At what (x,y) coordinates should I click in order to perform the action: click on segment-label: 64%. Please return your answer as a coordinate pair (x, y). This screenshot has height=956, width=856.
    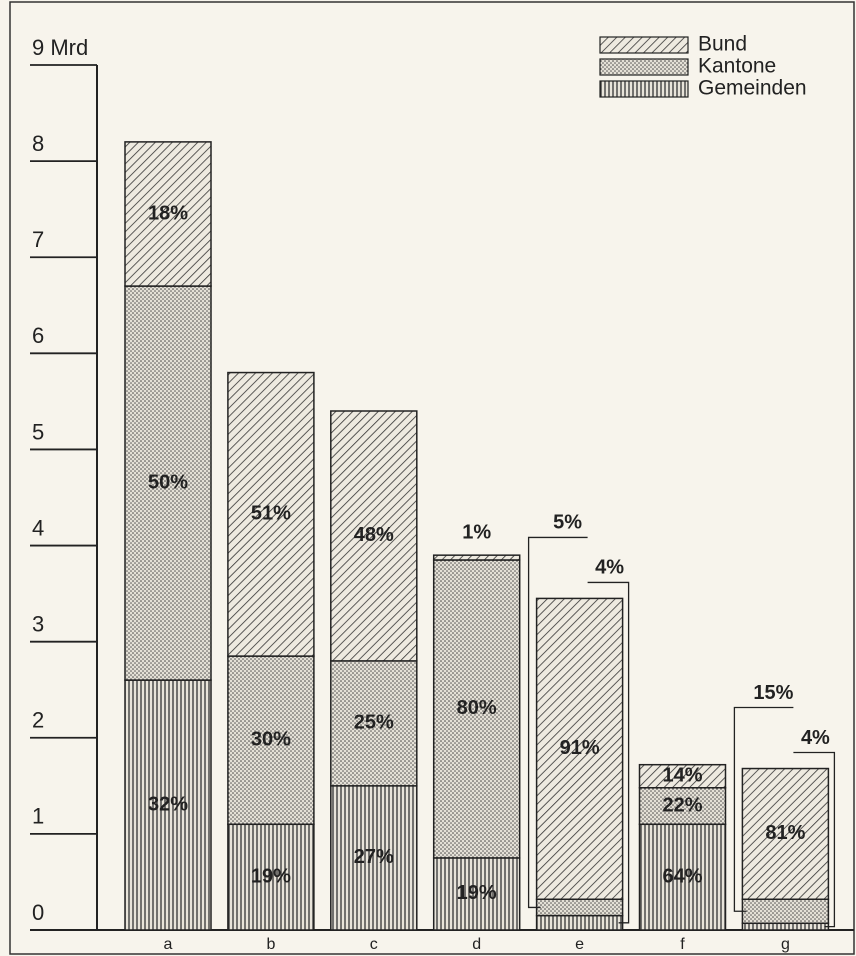
    Looking at the image, I should click on (682, 876).